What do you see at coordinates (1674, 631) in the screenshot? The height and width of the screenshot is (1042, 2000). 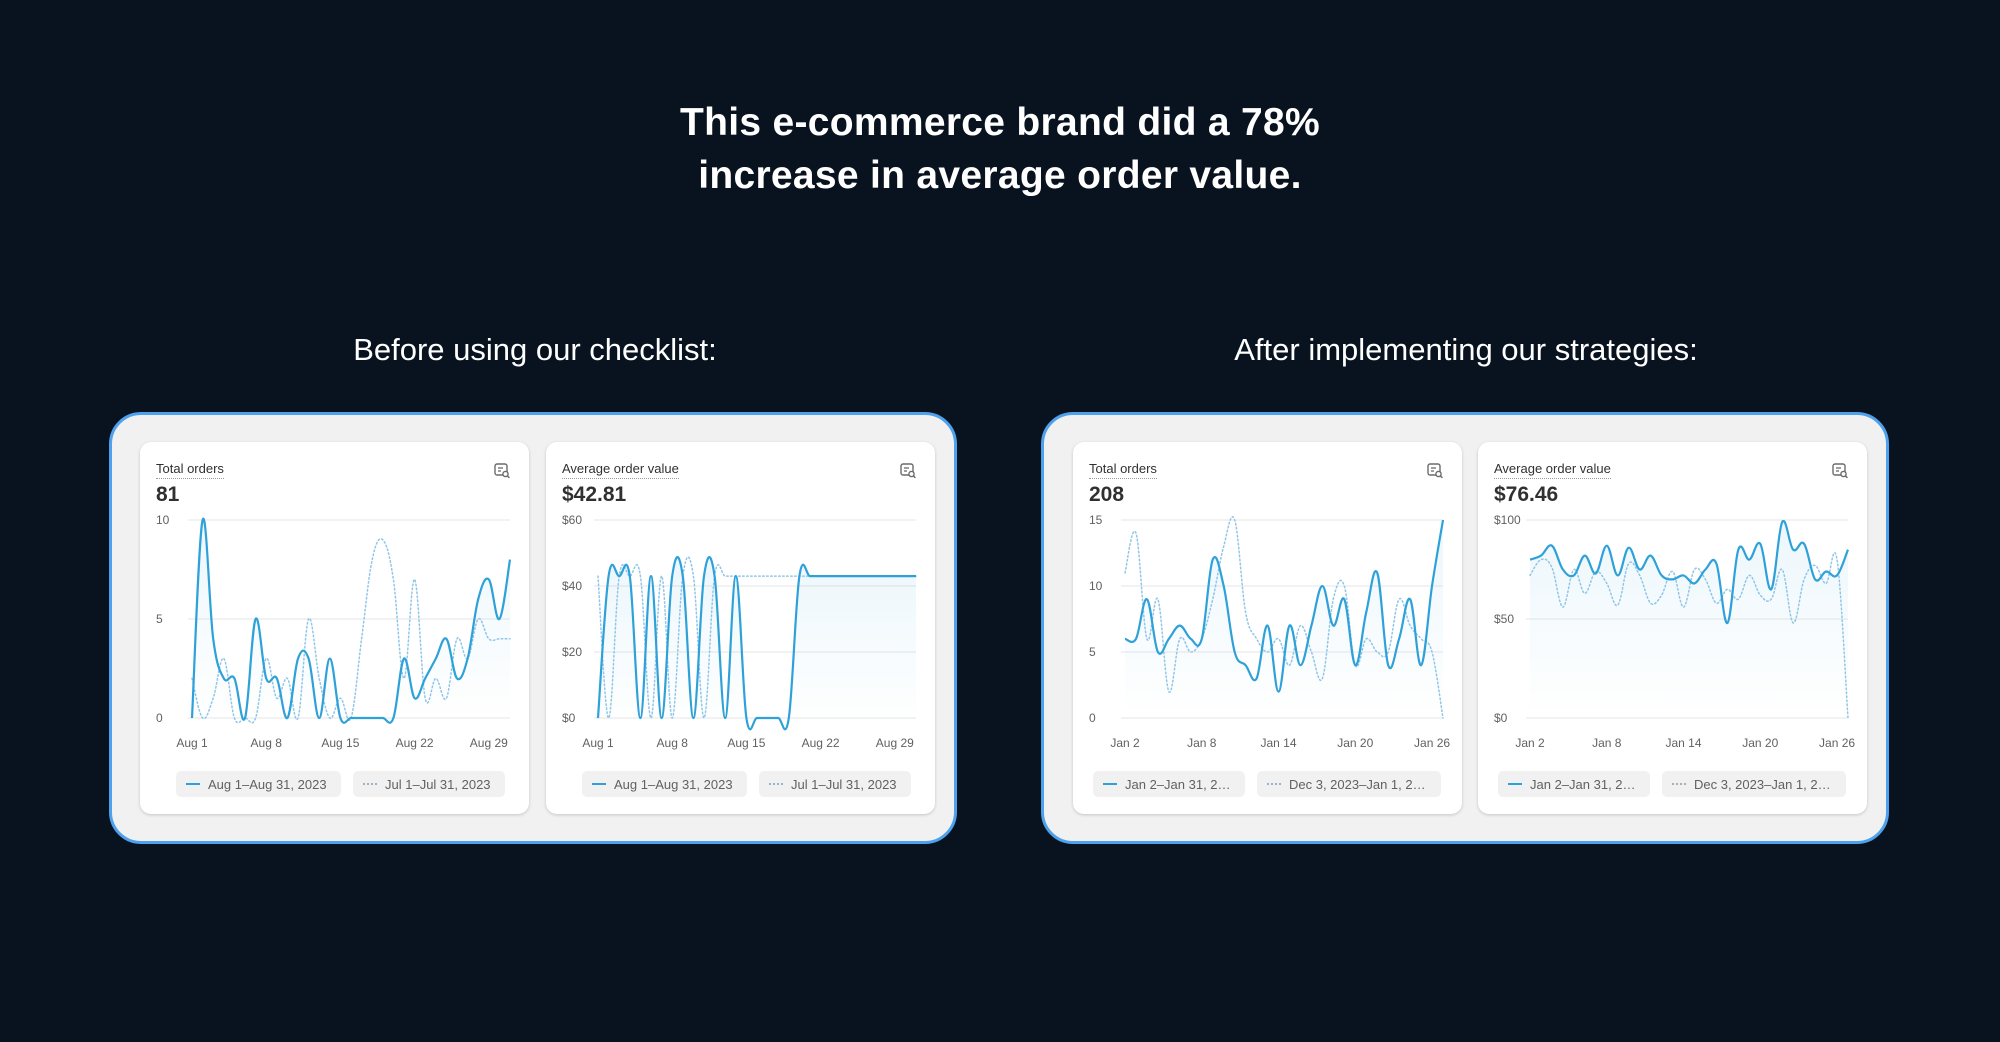 I see `chart-plot: $0 $50 $100 Jan 2 Jan 8 Jan 14 Jan 20 Jan 26` at bounding box center [1674, 631].